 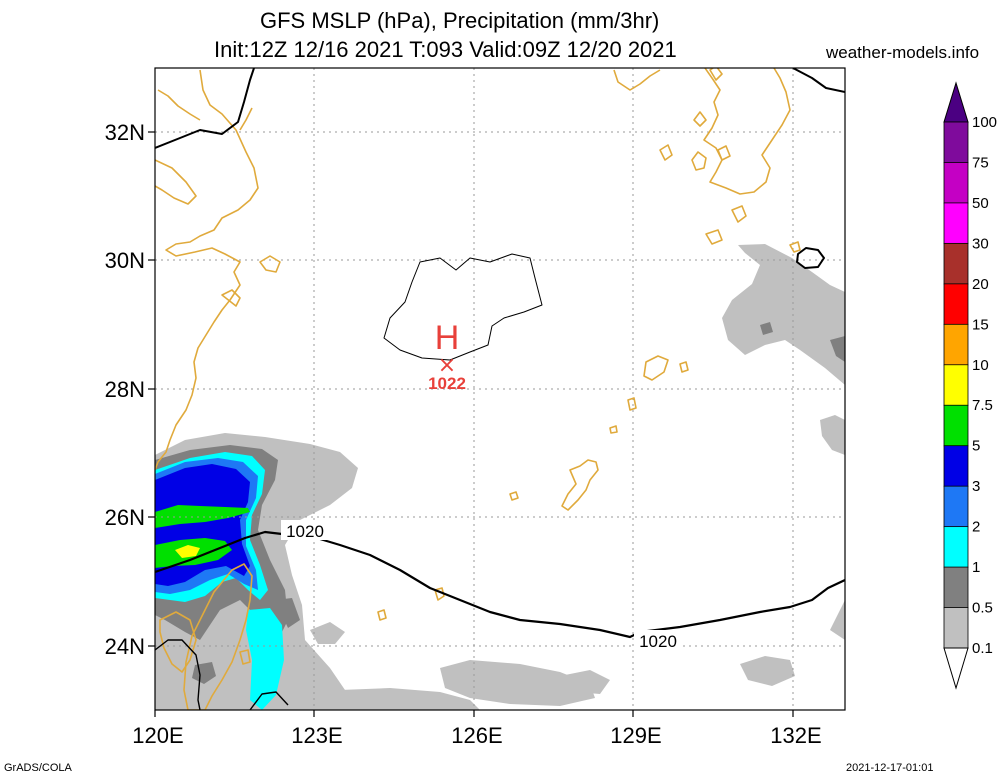 I want to click on footer-credit: GrADS/COLA, so click(x=38, y=768).